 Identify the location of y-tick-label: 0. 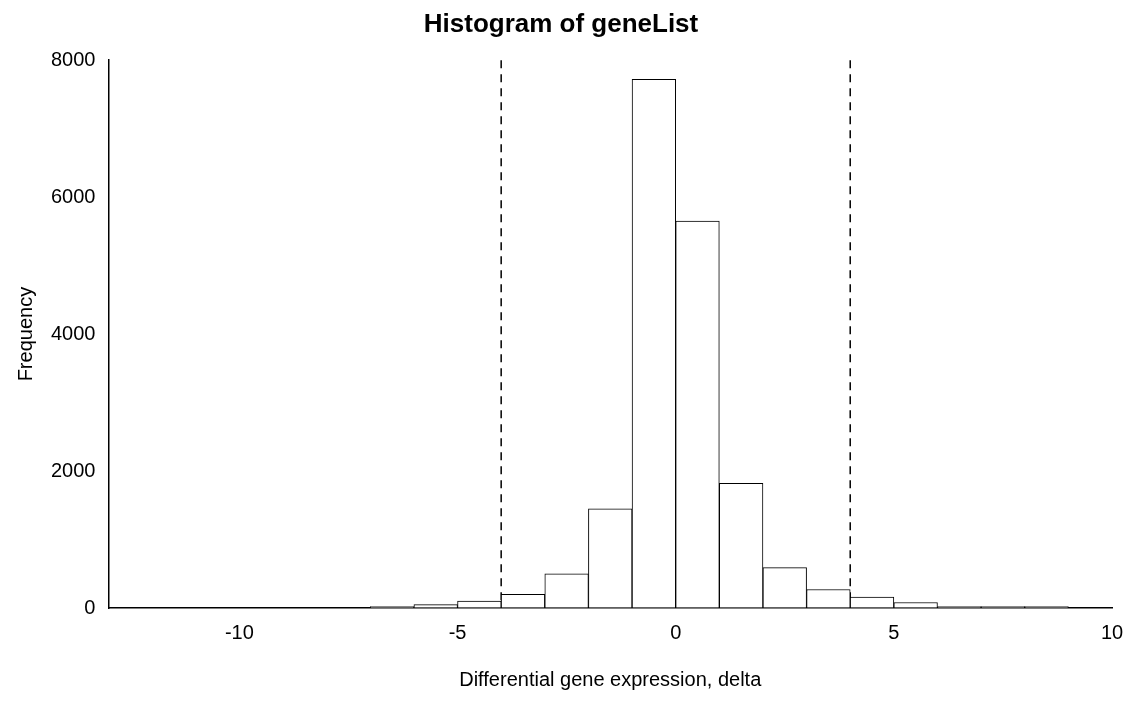
(90, 606).